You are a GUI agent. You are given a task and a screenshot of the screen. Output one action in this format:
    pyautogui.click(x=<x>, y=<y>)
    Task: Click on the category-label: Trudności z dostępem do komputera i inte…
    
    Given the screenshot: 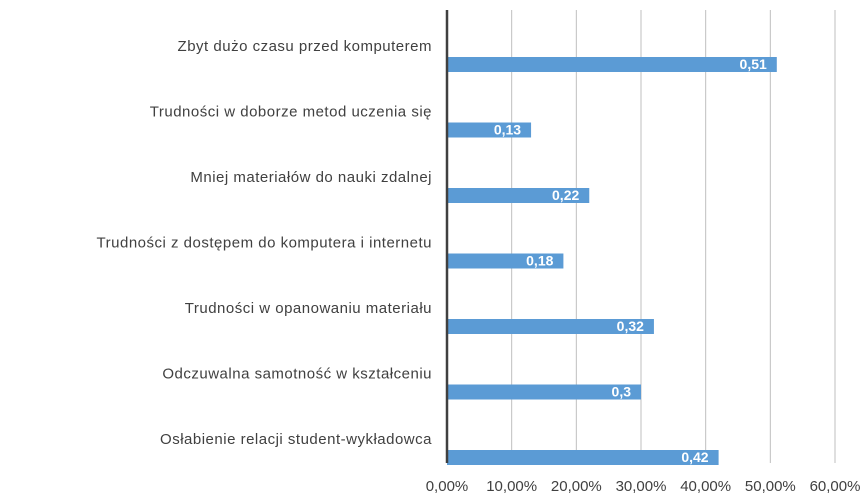 What is the action you would take?
    pyautogui.click(x=264, y=242)
    